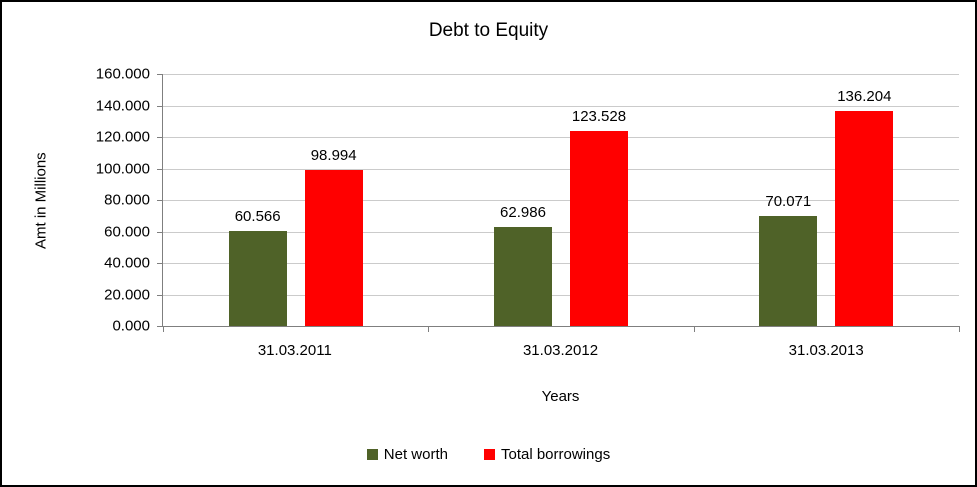 The image size is (977, 487). I want to click on bar-group: 62.986 123.528, so click(560, 200).